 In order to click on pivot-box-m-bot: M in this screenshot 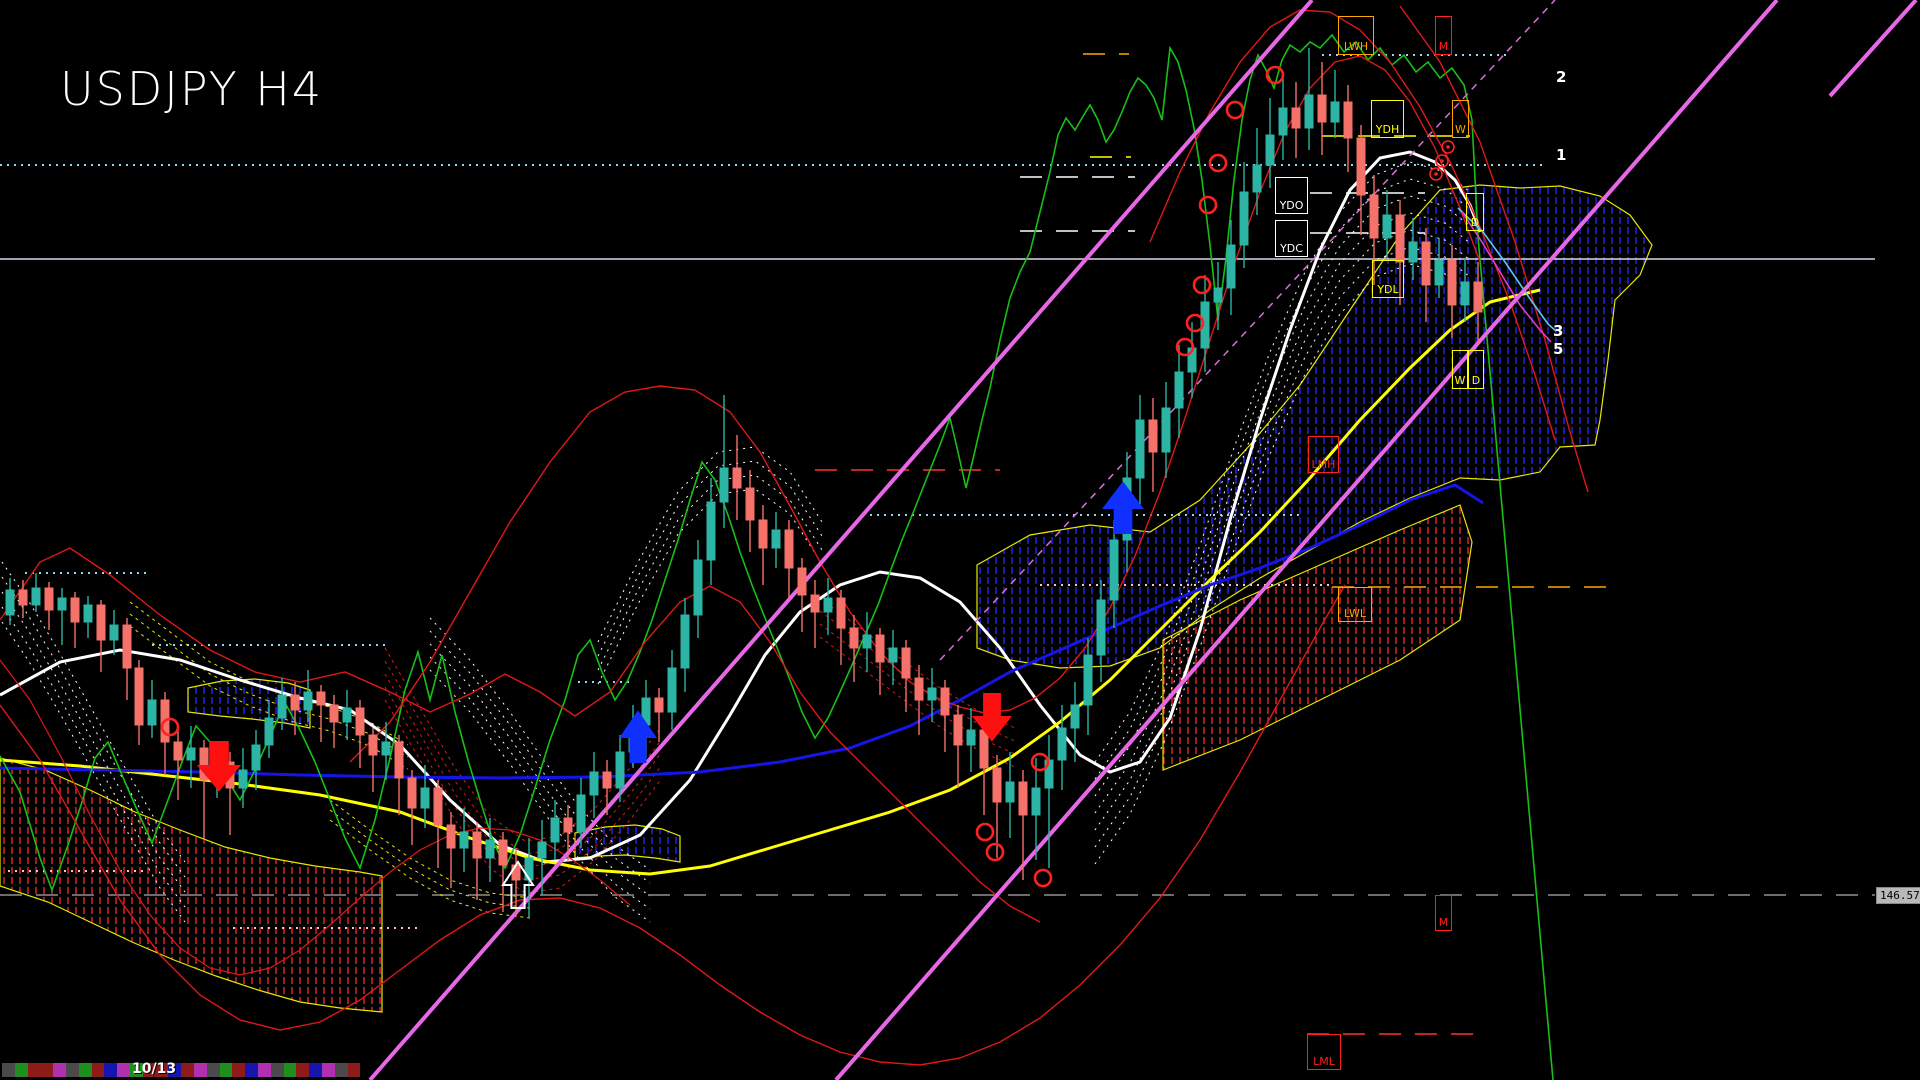, I will do `click(1443, 913)`.